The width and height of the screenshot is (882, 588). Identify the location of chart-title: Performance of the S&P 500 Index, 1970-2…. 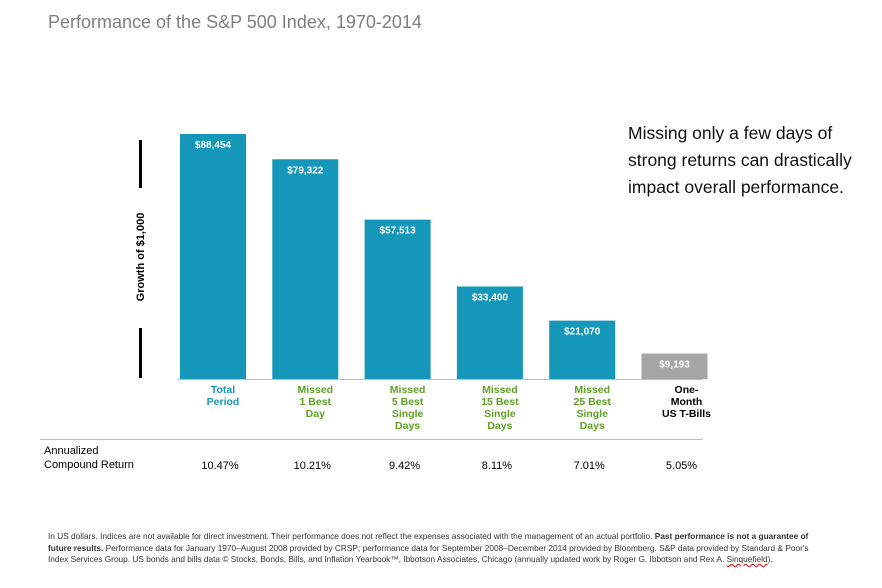
(235, 22).